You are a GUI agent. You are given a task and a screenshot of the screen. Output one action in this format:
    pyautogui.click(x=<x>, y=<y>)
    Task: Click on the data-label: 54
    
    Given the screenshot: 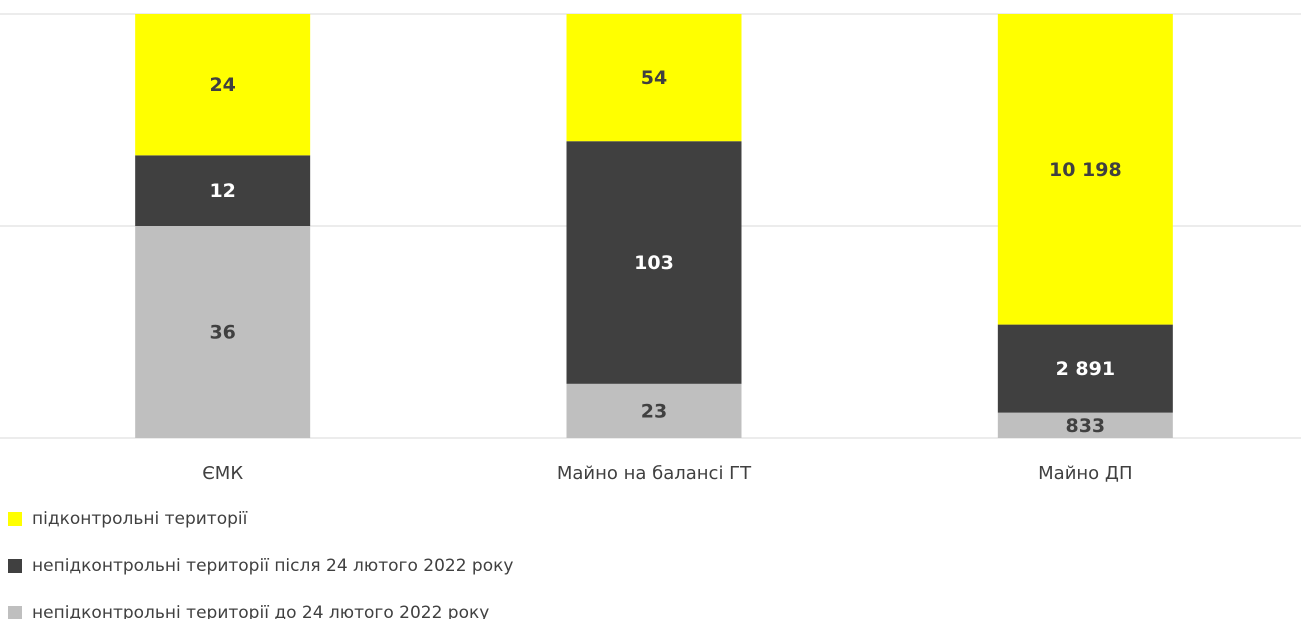 What is the action you would take?
    pyautogui.click(x=654, y=78)
    